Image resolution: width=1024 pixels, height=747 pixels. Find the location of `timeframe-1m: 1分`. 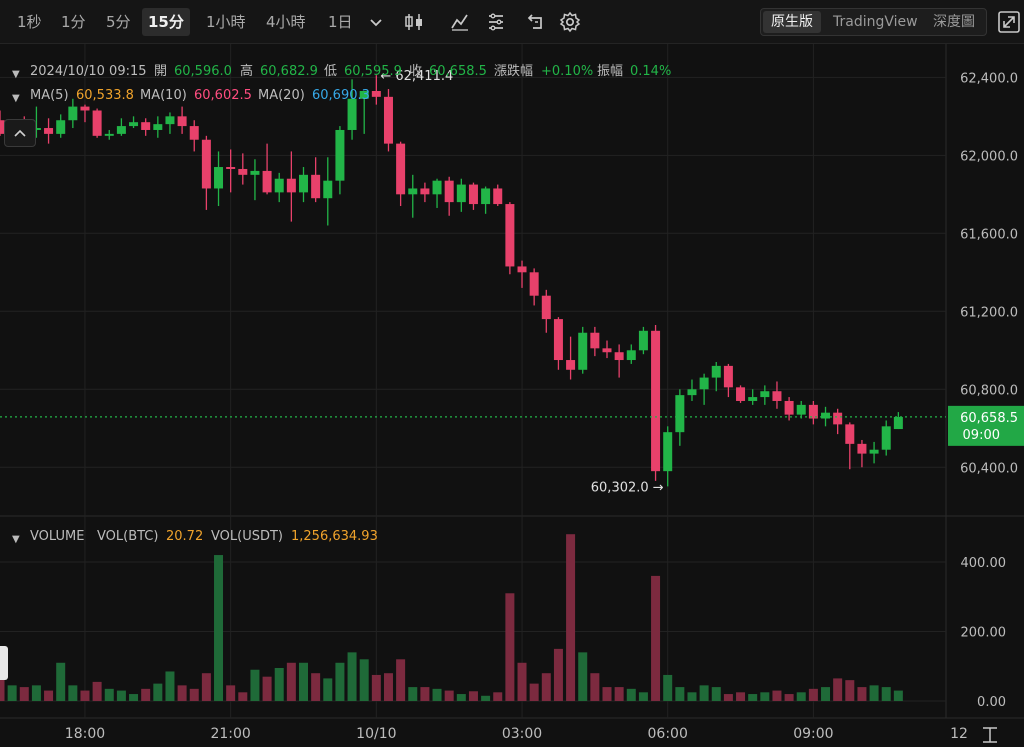

timeframe-1m: 1分 is located at coordinates (73, 22).